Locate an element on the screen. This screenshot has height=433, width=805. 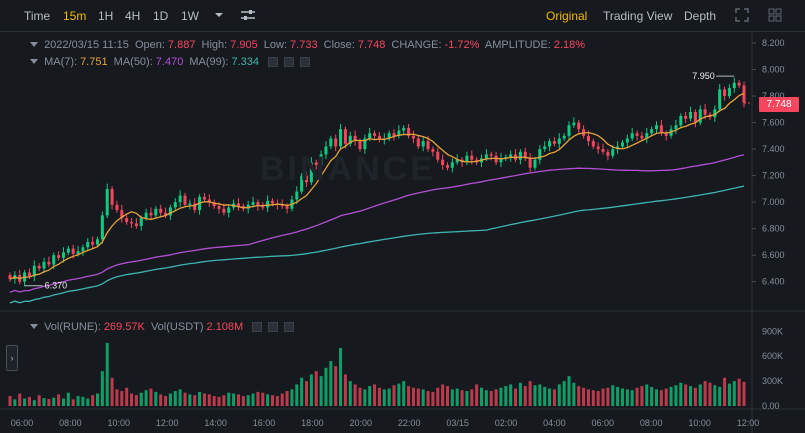
ma50-label: MA(50): is located at coordinates (133, 62).